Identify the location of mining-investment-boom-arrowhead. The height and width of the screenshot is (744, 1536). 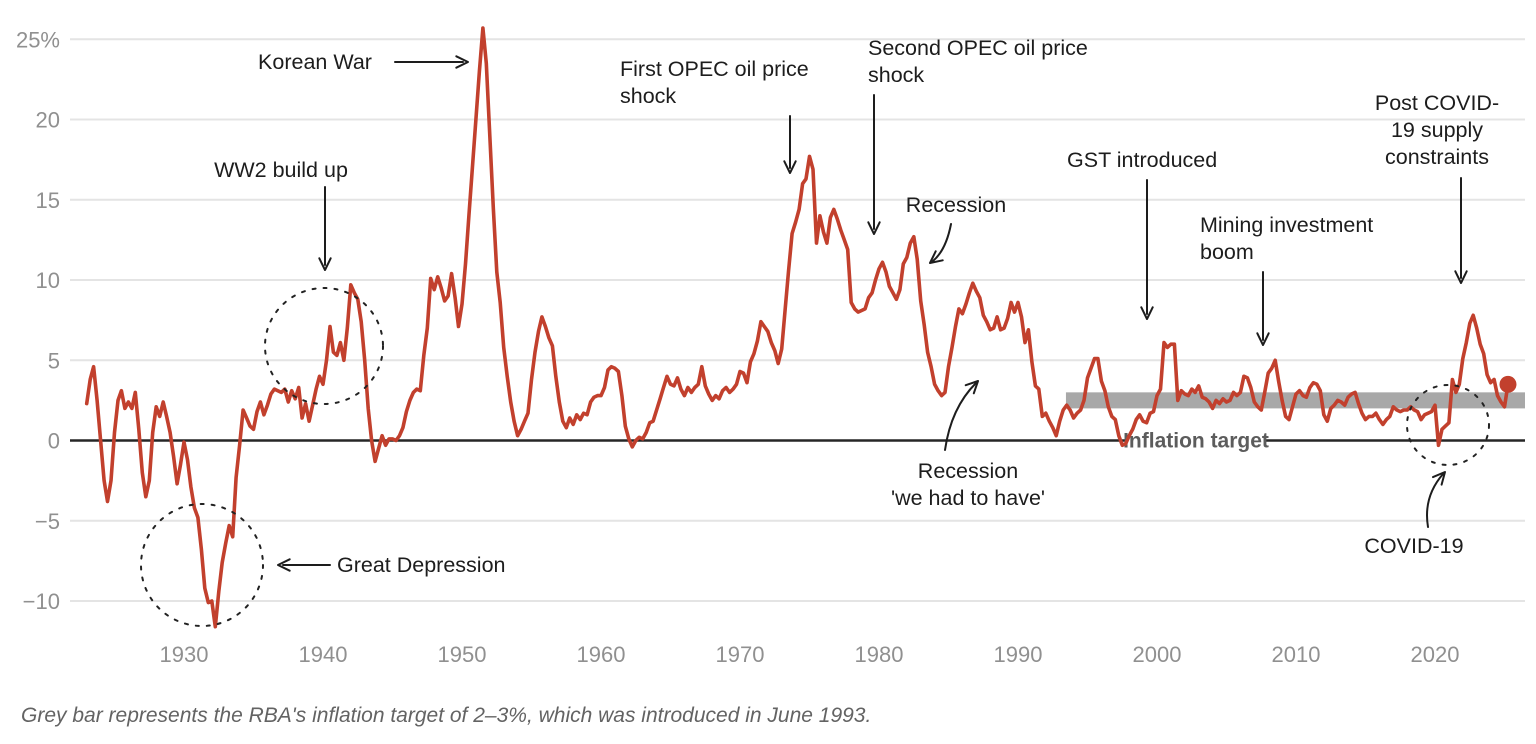
(1263, 339).